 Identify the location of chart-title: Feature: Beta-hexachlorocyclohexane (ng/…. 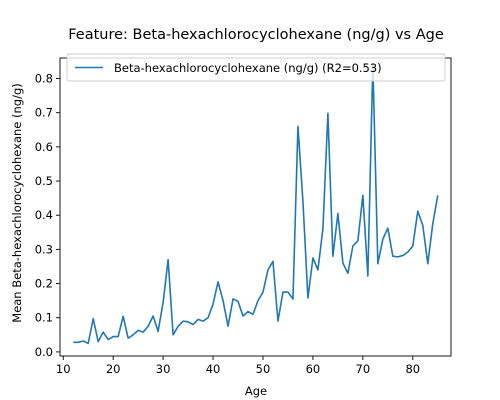
(256, 35).